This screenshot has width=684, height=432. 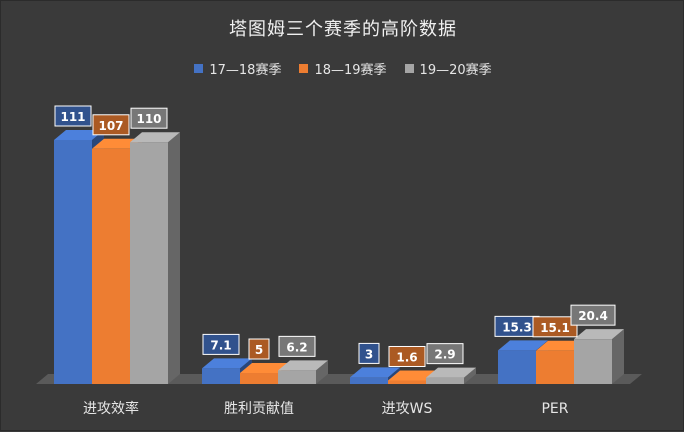 I want to click on legend-item-series-3: 19—20赛季, so click(x=448, y=68).